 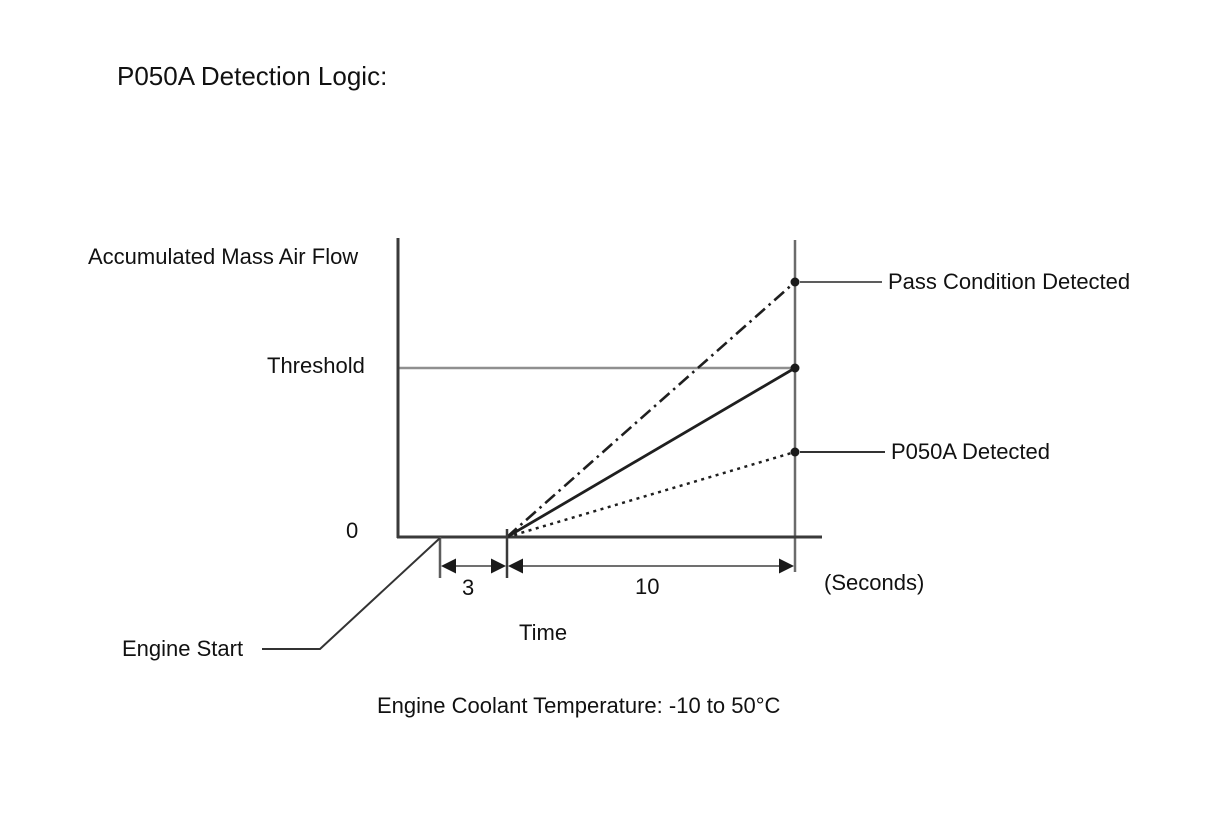 What do you see at coordinates (223, 256) in the screenshot?
I see `y-axis-label: Accumulated Mass Air Flow` at bounding box center [223, 256].